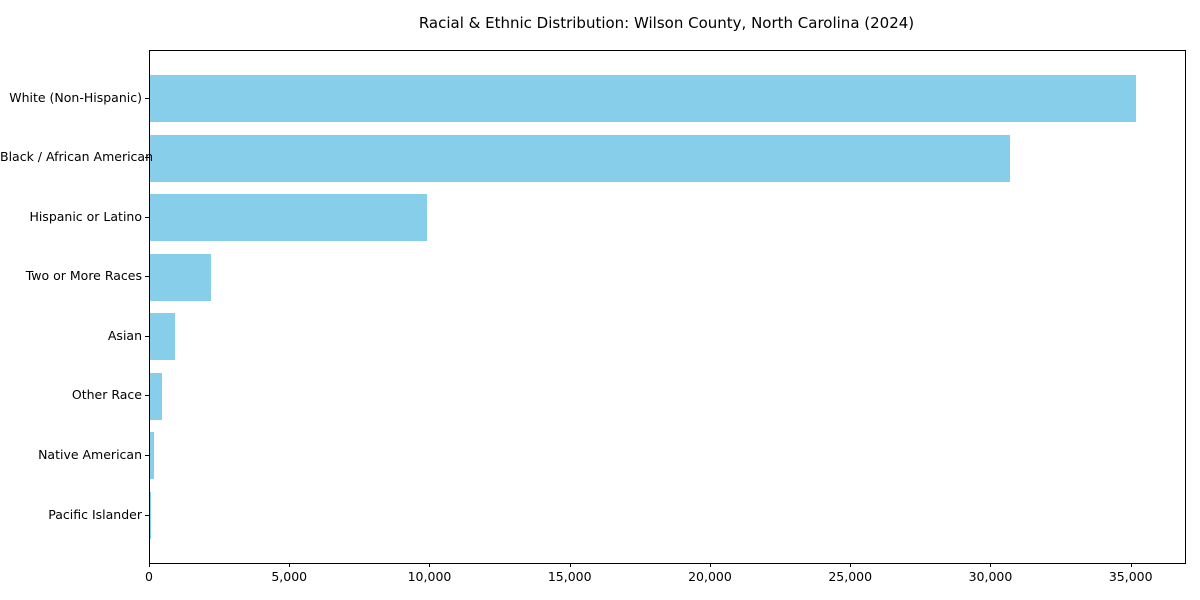 Image resolution: width=1200 pixels, height=600 pixels. Describe the element at coordinates (85, 216) in the screenshot. I see `y-tick-label-hispanic-or-latino: Hispanic or Latino` at that location.